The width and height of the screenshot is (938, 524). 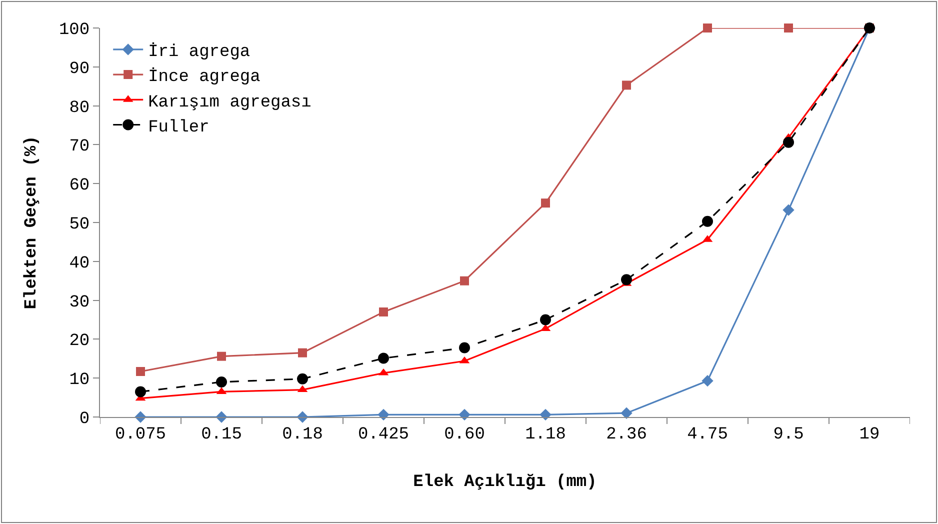 What do you see at coordinates (79, 380) in the screenshot?
I see `y-tick-label: 10` at bounding box center [79, 380].